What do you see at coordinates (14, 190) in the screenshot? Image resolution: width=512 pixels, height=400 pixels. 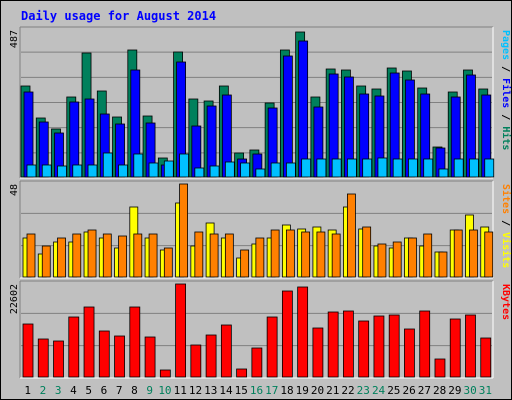 I see `scale-max-label: 48` at bounding box center [14, 190].